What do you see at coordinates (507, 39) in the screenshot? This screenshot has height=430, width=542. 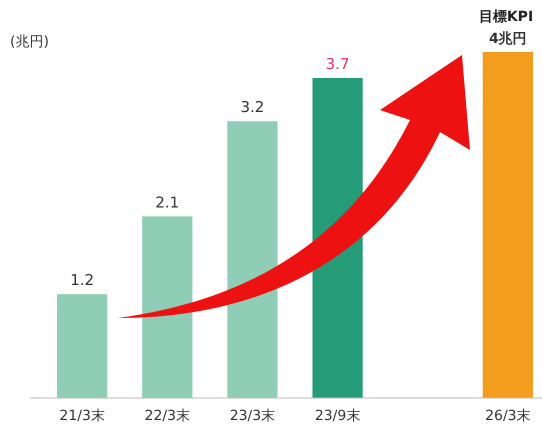 I see `data-label: 4兆円` at bounding box center [507, 39].